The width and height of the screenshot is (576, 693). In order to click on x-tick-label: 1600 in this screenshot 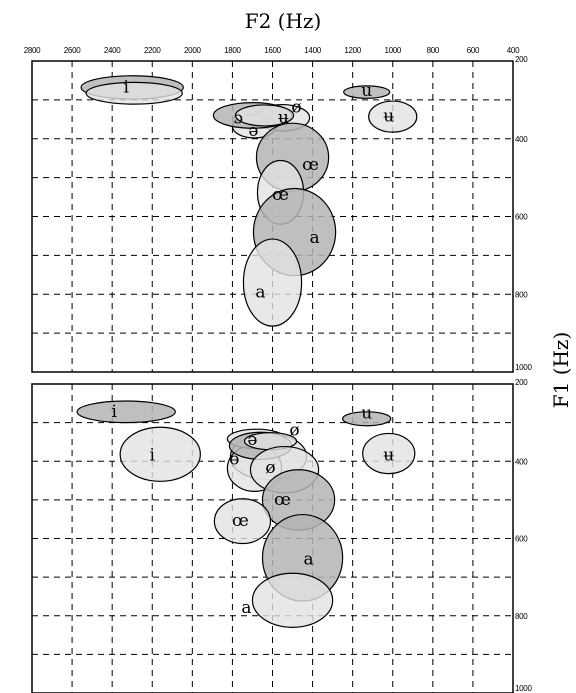, I will do `click(272, 50)`.